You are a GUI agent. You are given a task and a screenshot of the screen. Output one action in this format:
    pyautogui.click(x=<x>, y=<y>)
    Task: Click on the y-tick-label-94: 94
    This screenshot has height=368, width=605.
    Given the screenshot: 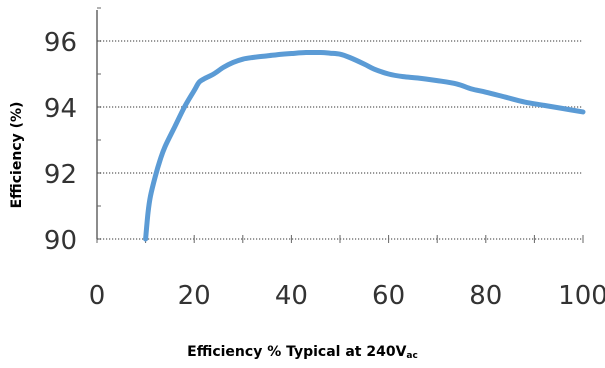 What is the action you would take?
    pyautogui.click(x=60, y=109)
    